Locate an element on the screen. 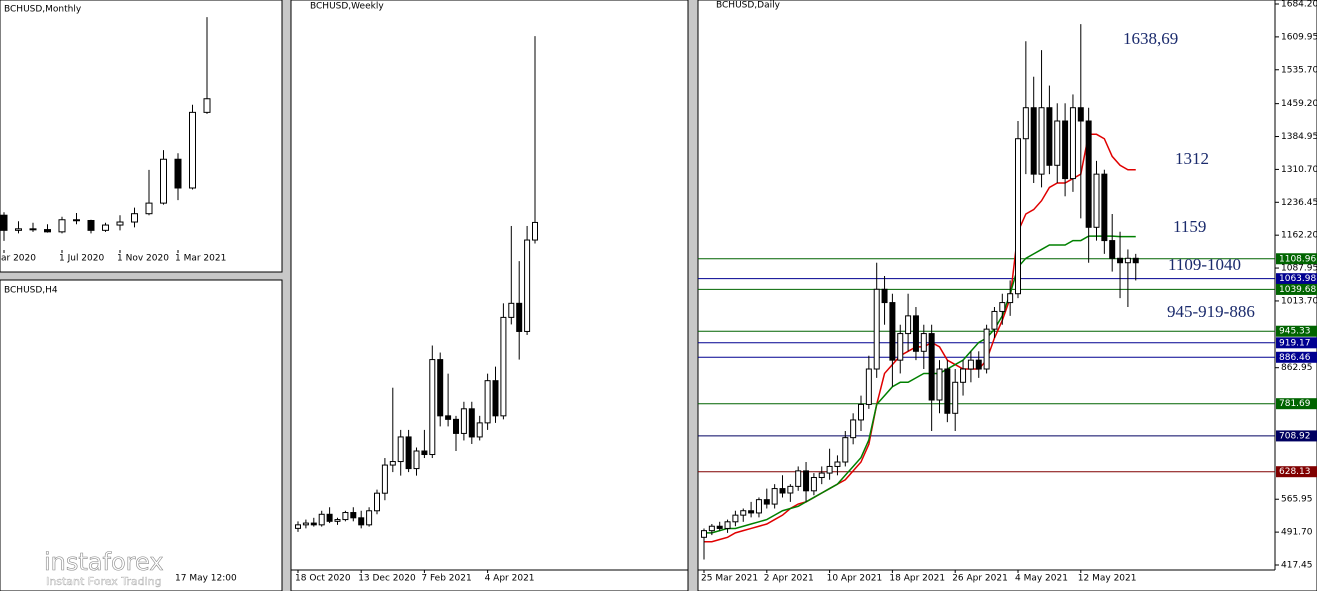 This screenshot has height=595, width=1317. annotation: 1312 is located at coordinates (1192, 158).